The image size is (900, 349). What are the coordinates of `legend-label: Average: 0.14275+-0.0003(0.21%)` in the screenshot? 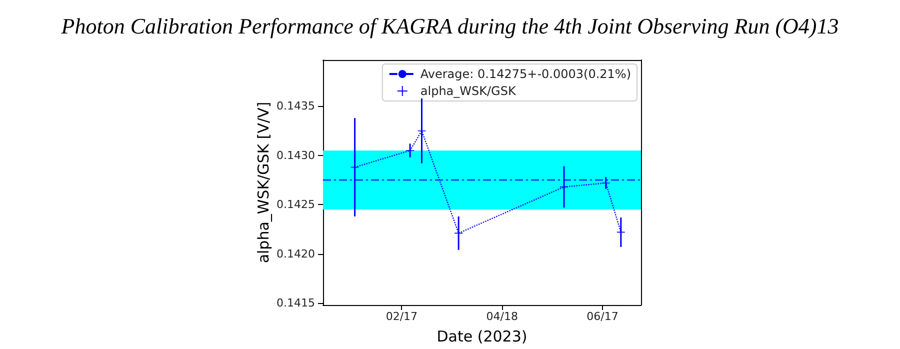 It's located at (526, 74).